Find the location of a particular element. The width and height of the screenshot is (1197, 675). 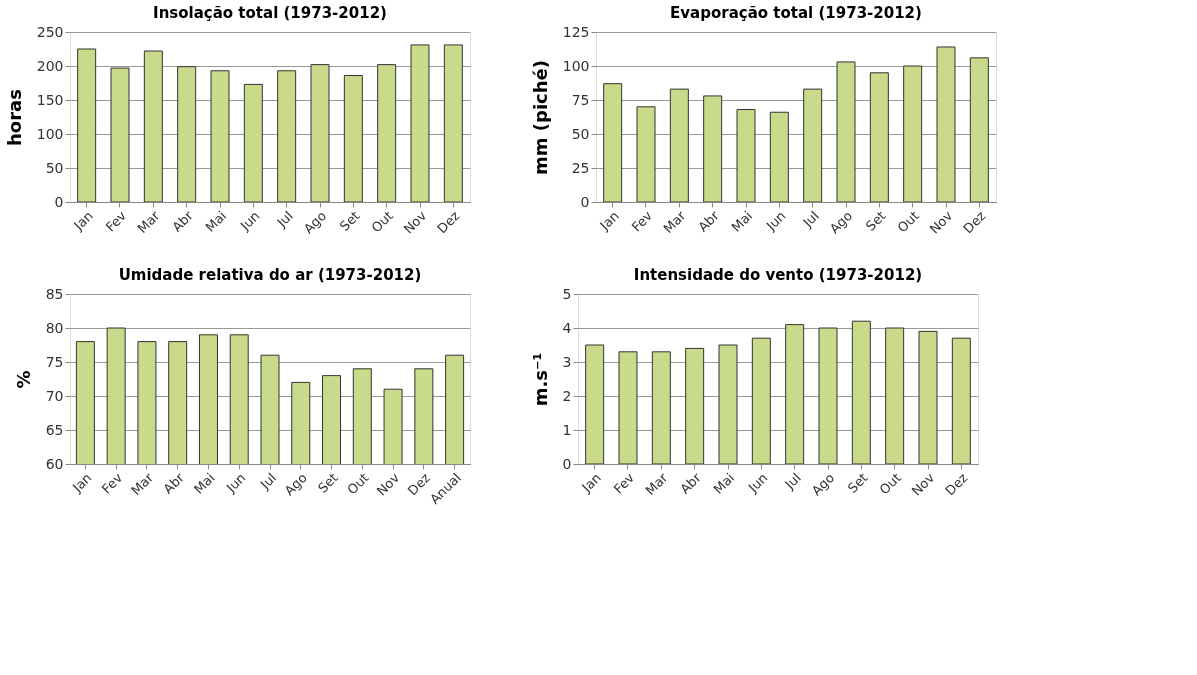

y-tick-label: 70 is located at coordinates (54, 395).